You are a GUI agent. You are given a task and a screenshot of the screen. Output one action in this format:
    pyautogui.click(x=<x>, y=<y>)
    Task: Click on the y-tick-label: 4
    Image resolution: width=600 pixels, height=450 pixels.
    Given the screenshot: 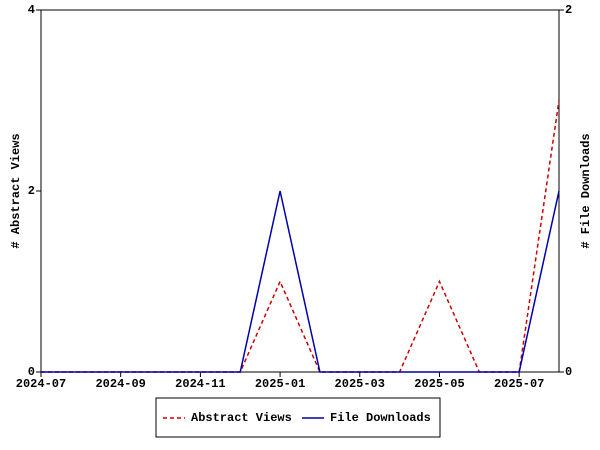 What is the action you would take?
    pyautogui.click(x=31, y=10)
    